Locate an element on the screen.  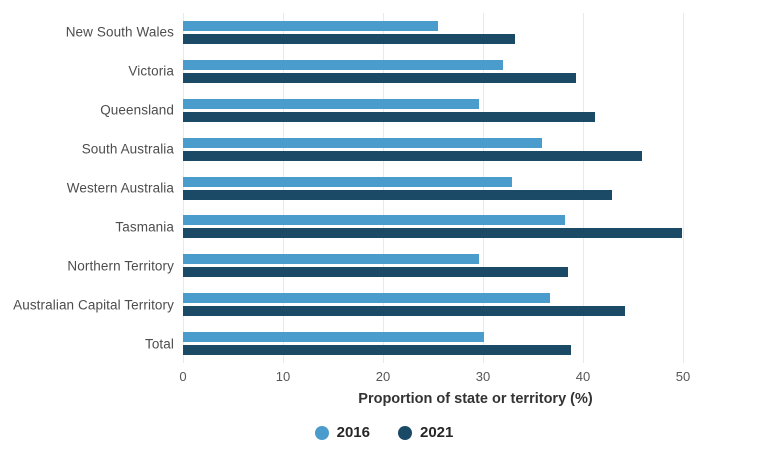
bar-group-5: Tasmania is located at coordinates (441, 226).